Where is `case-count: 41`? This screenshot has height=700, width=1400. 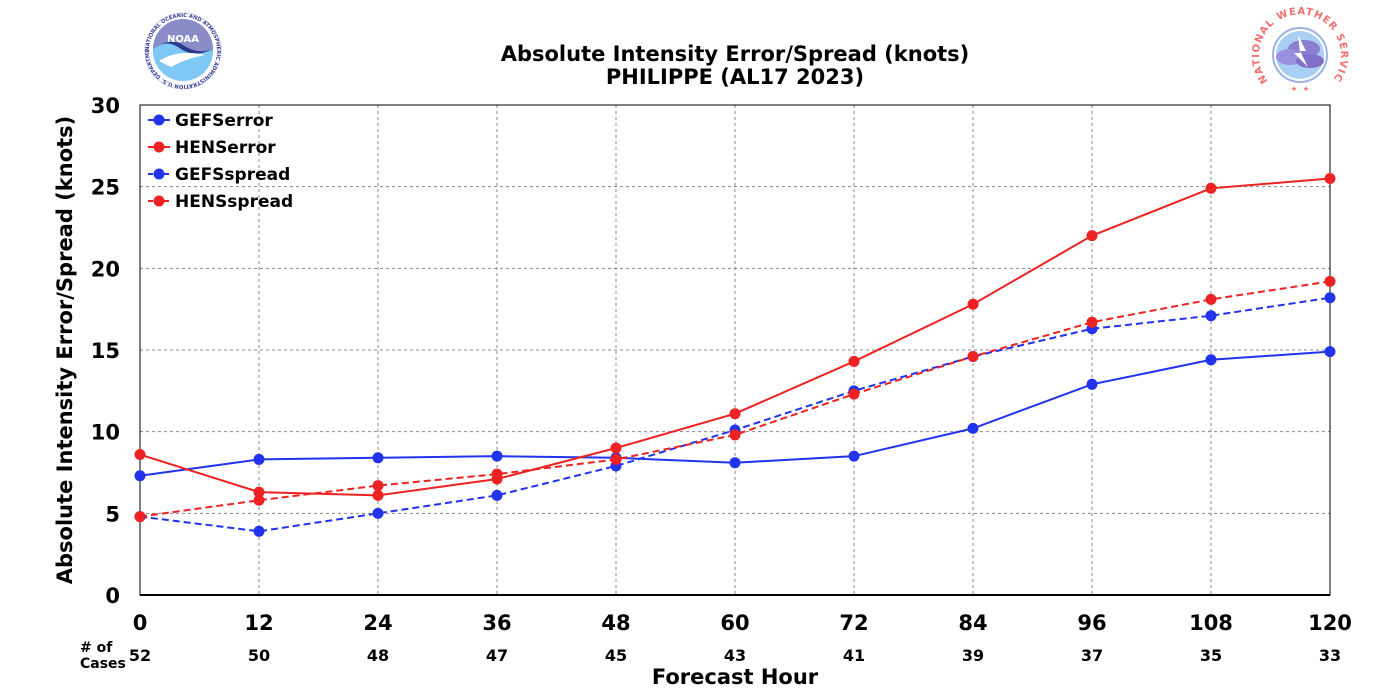
case-count: 41 is located at coordinates (854, 655).